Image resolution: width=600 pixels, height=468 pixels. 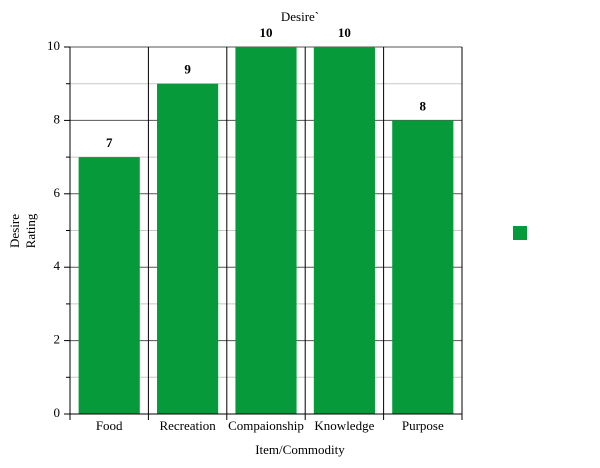 What do you see at coordinates (57, 192) in the screenshot?
I see `y-tick-label: 6` at bounding box center [57, 192].